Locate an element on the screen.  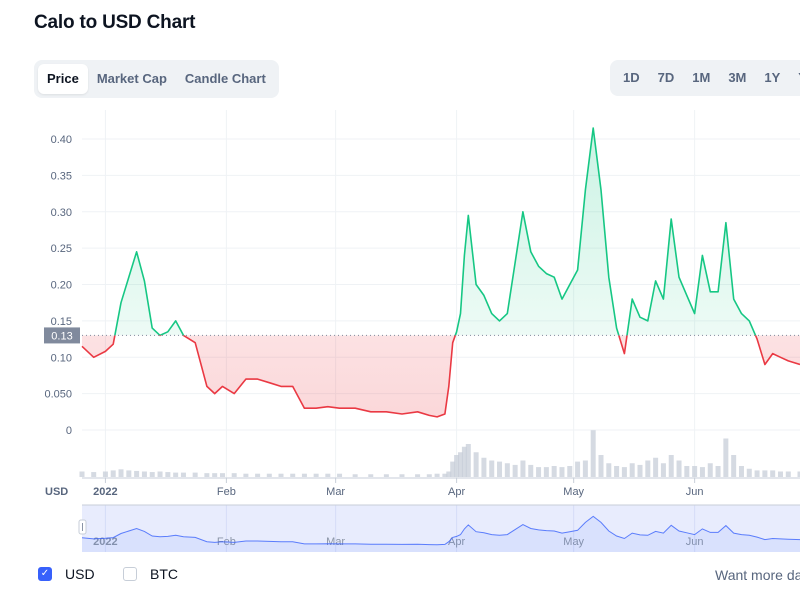
page-title: Calo to USD Chart is located at coordinates (115, 22).